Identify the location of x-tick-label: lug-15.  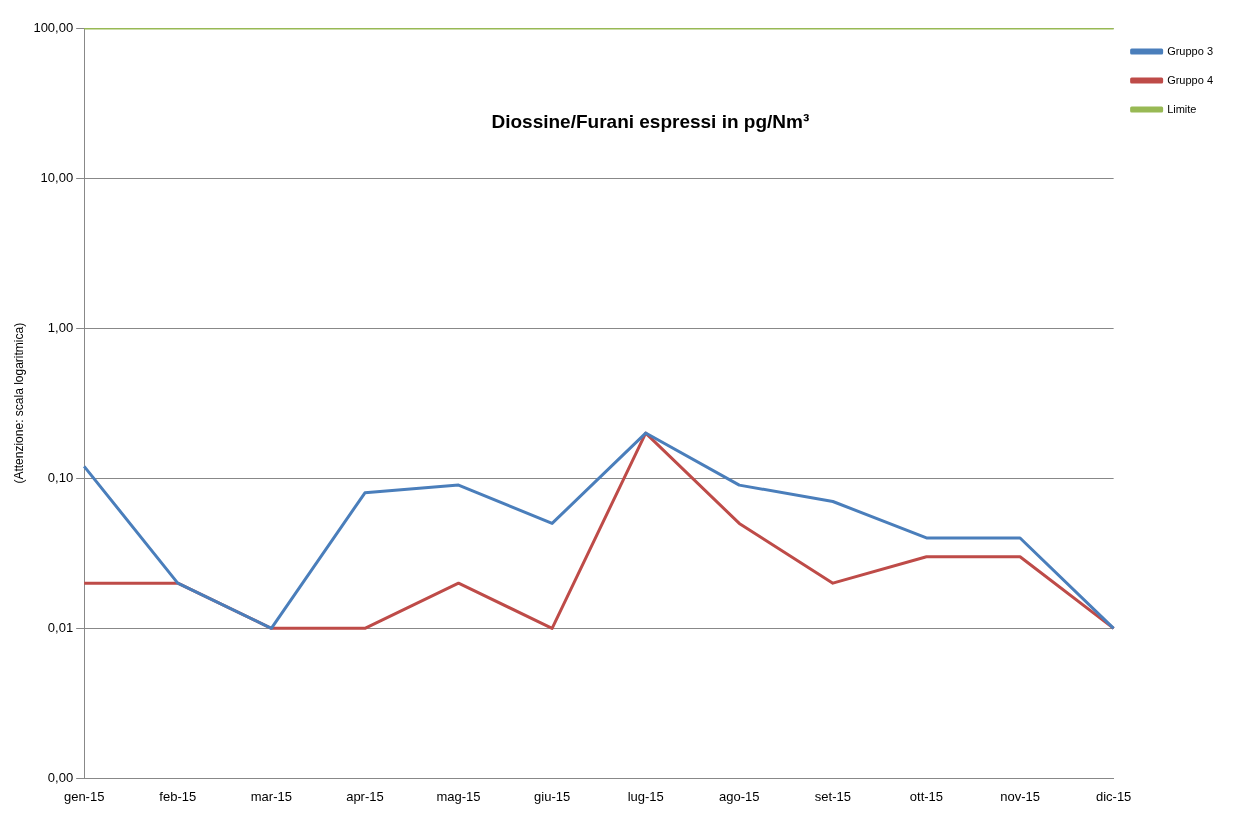
(645, 796).